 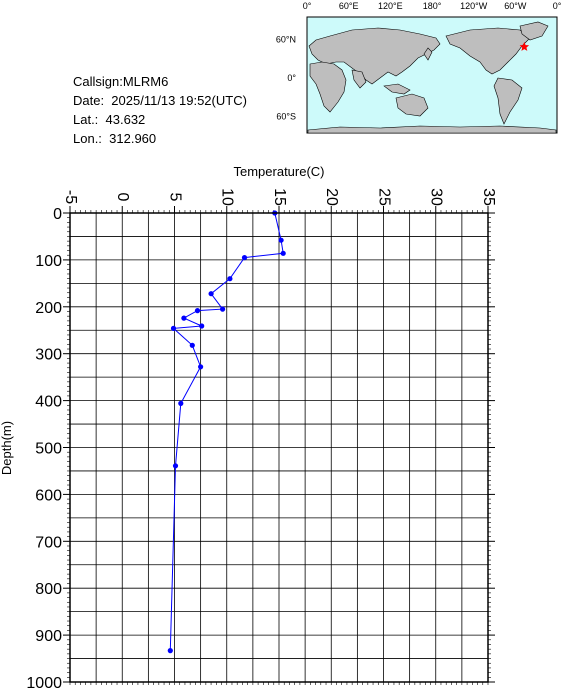 I want to click on y-tick-label: 600, so click(x=48, y=495).